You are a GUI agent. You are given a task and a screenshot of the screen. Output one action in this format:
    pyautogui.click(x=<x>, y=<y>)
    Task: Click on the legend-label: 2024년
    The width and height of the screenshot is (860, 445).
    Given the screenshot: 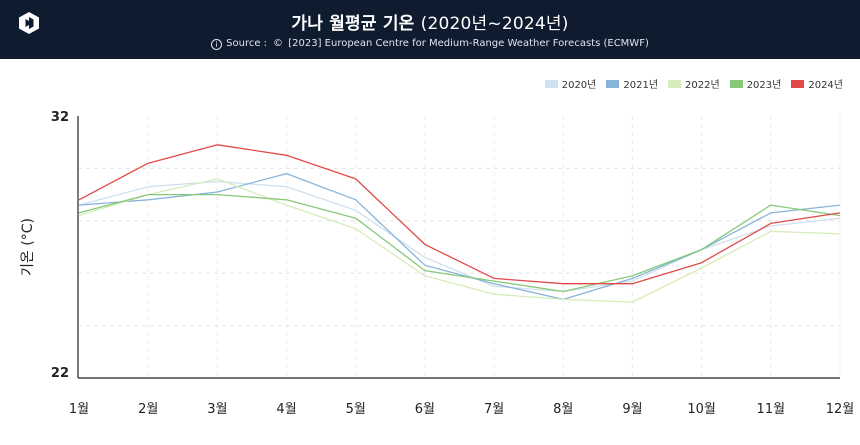 What is the action you would take?
    pyautogui.click(x=825, y=85)
    